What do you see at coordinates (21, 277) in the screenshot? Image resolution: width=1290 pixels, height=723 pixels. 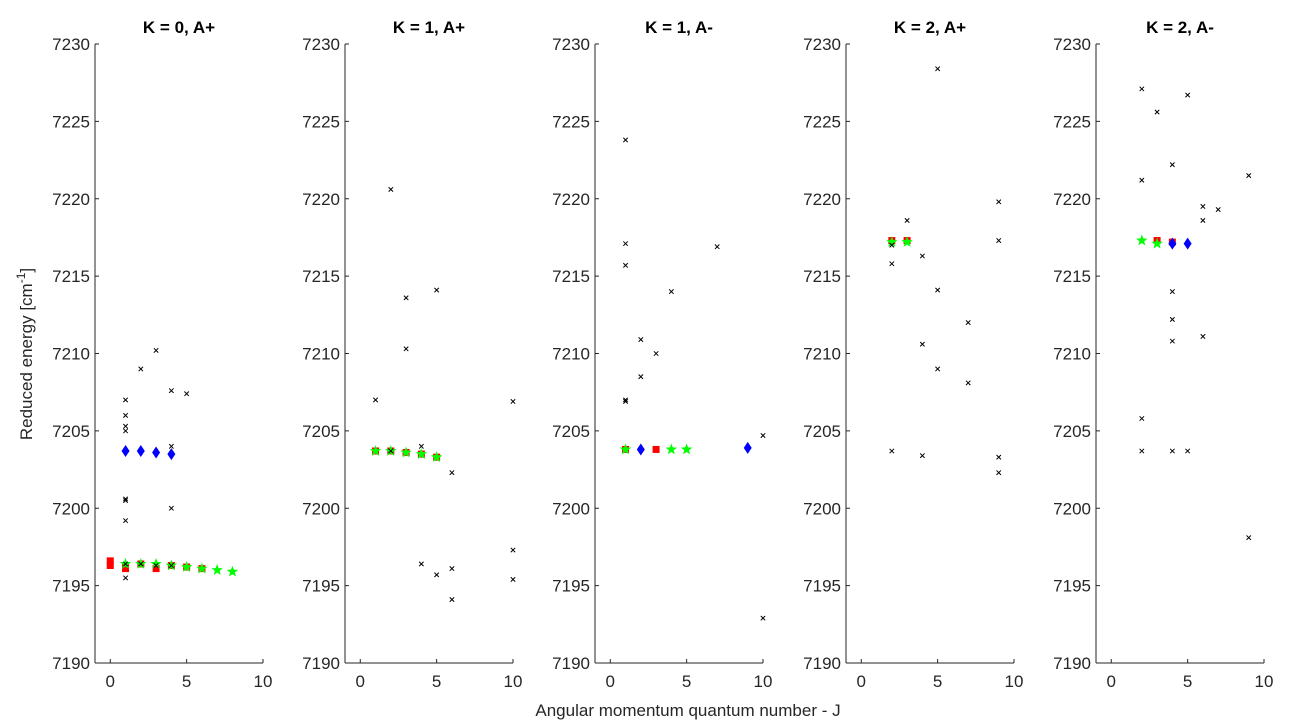 I see `y-axis-label-superscript: -1` at bounding box center [21, 277].